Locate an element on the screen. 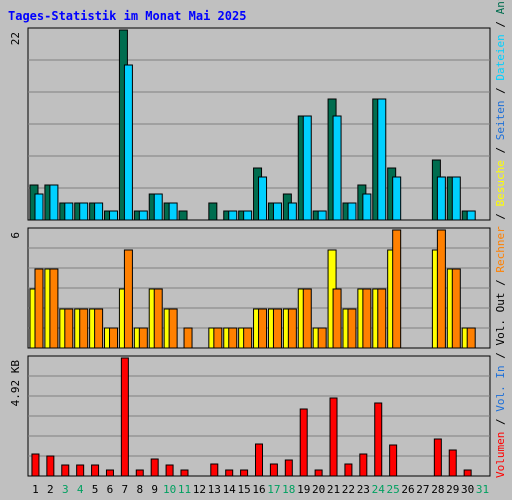 The width and height of the screenshot is (512, 500). x-tick-label: 23 is located at coordinates (363, 489).